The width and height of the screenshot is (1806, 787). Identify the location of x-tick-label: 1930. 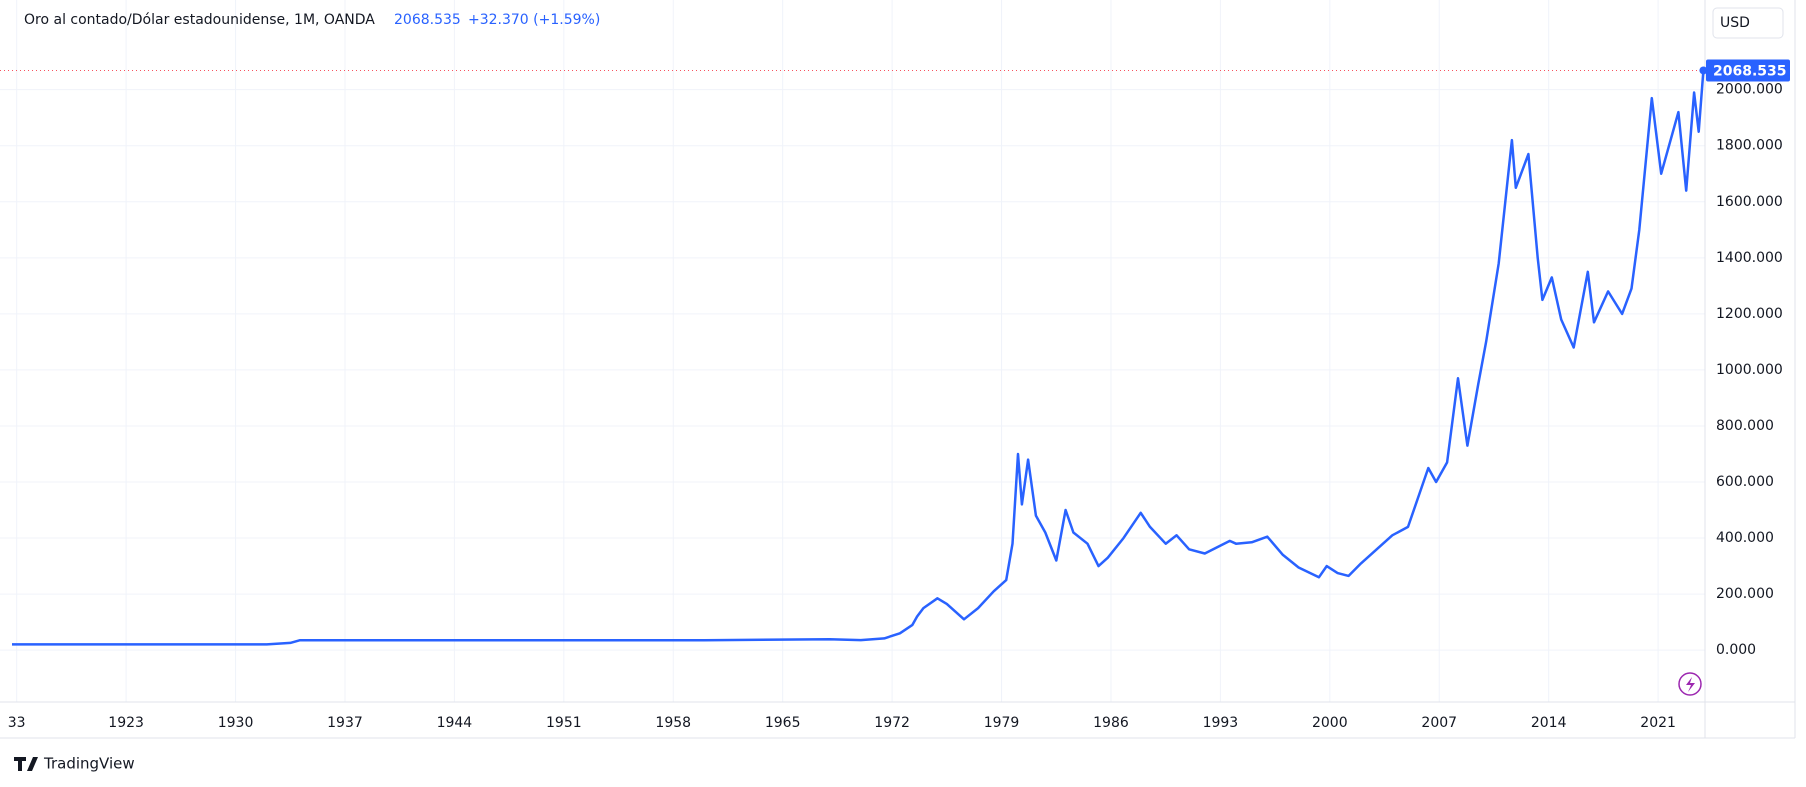
(236, 723).